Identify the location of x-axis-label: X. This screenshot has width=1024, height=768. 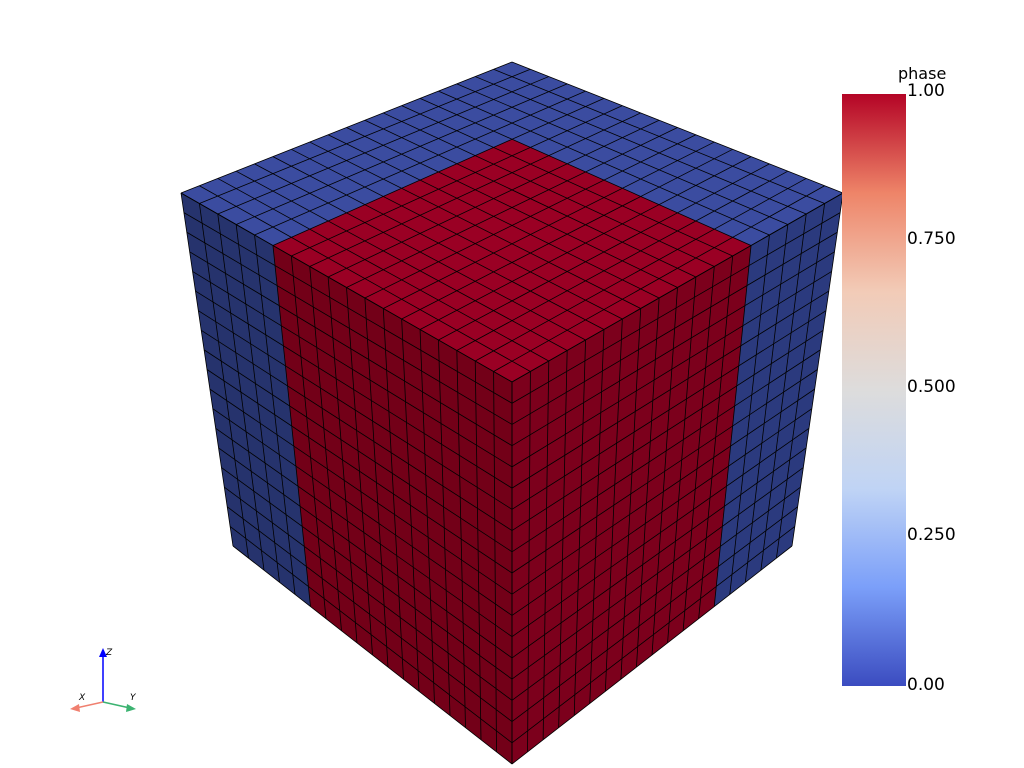
(82, 698).